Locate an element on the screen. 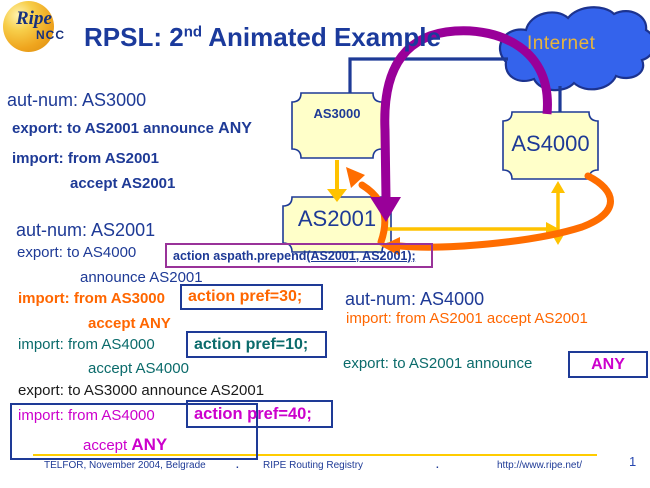 The height and width of the screenshot is (488, 650). policy-as2001-import-as4000-b: import: from AS4000 is located at coordinates (86, 415).